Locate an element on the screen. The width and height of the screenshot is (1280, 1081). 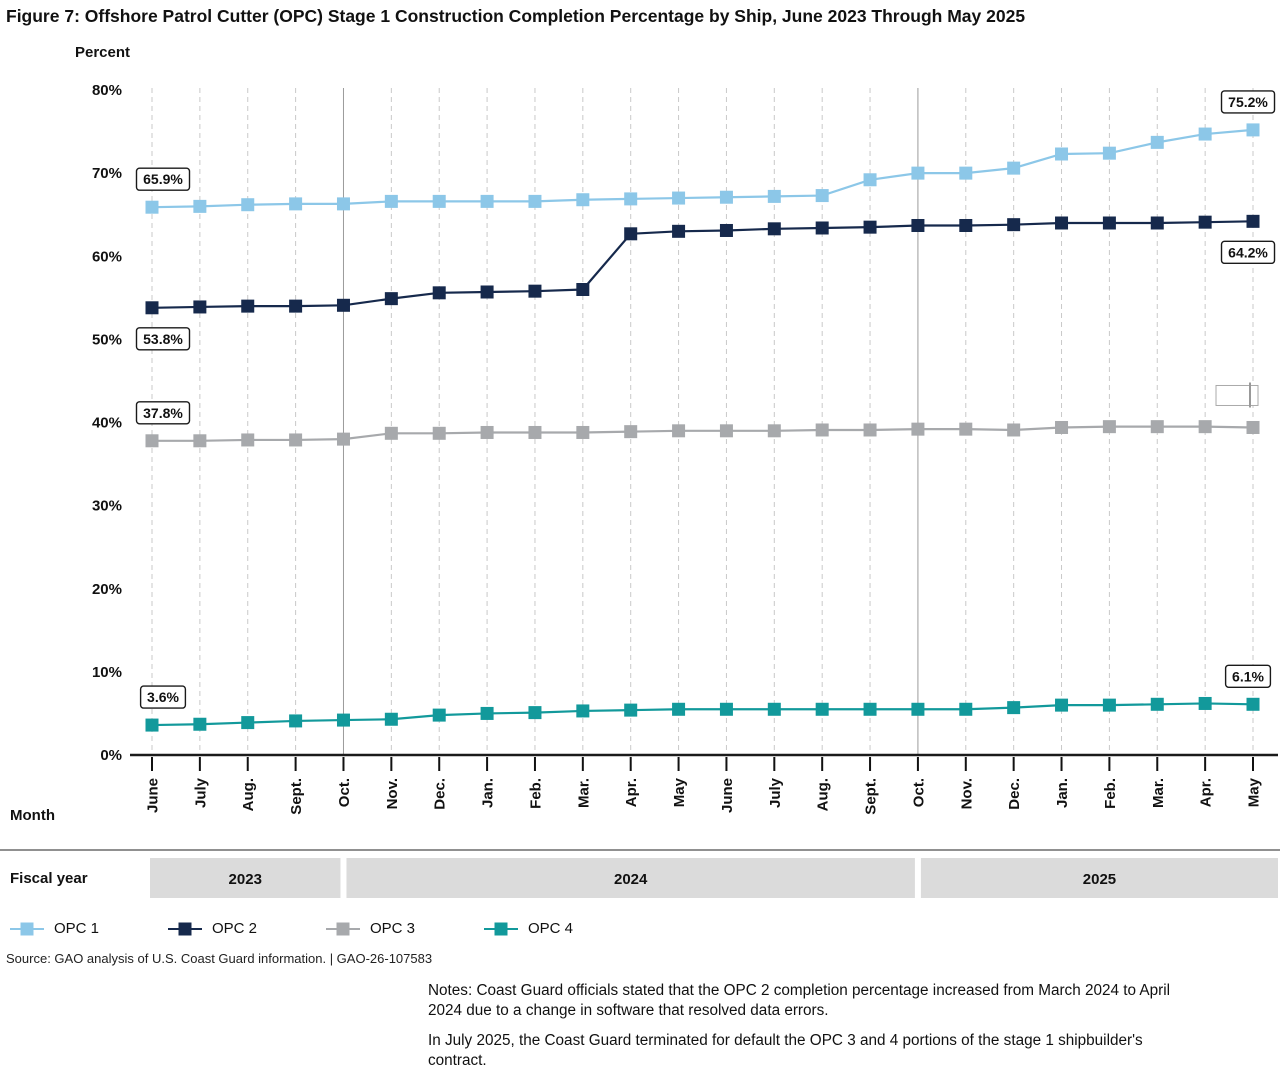
y-tick-label: 20% is located at coordinates (107, 589).